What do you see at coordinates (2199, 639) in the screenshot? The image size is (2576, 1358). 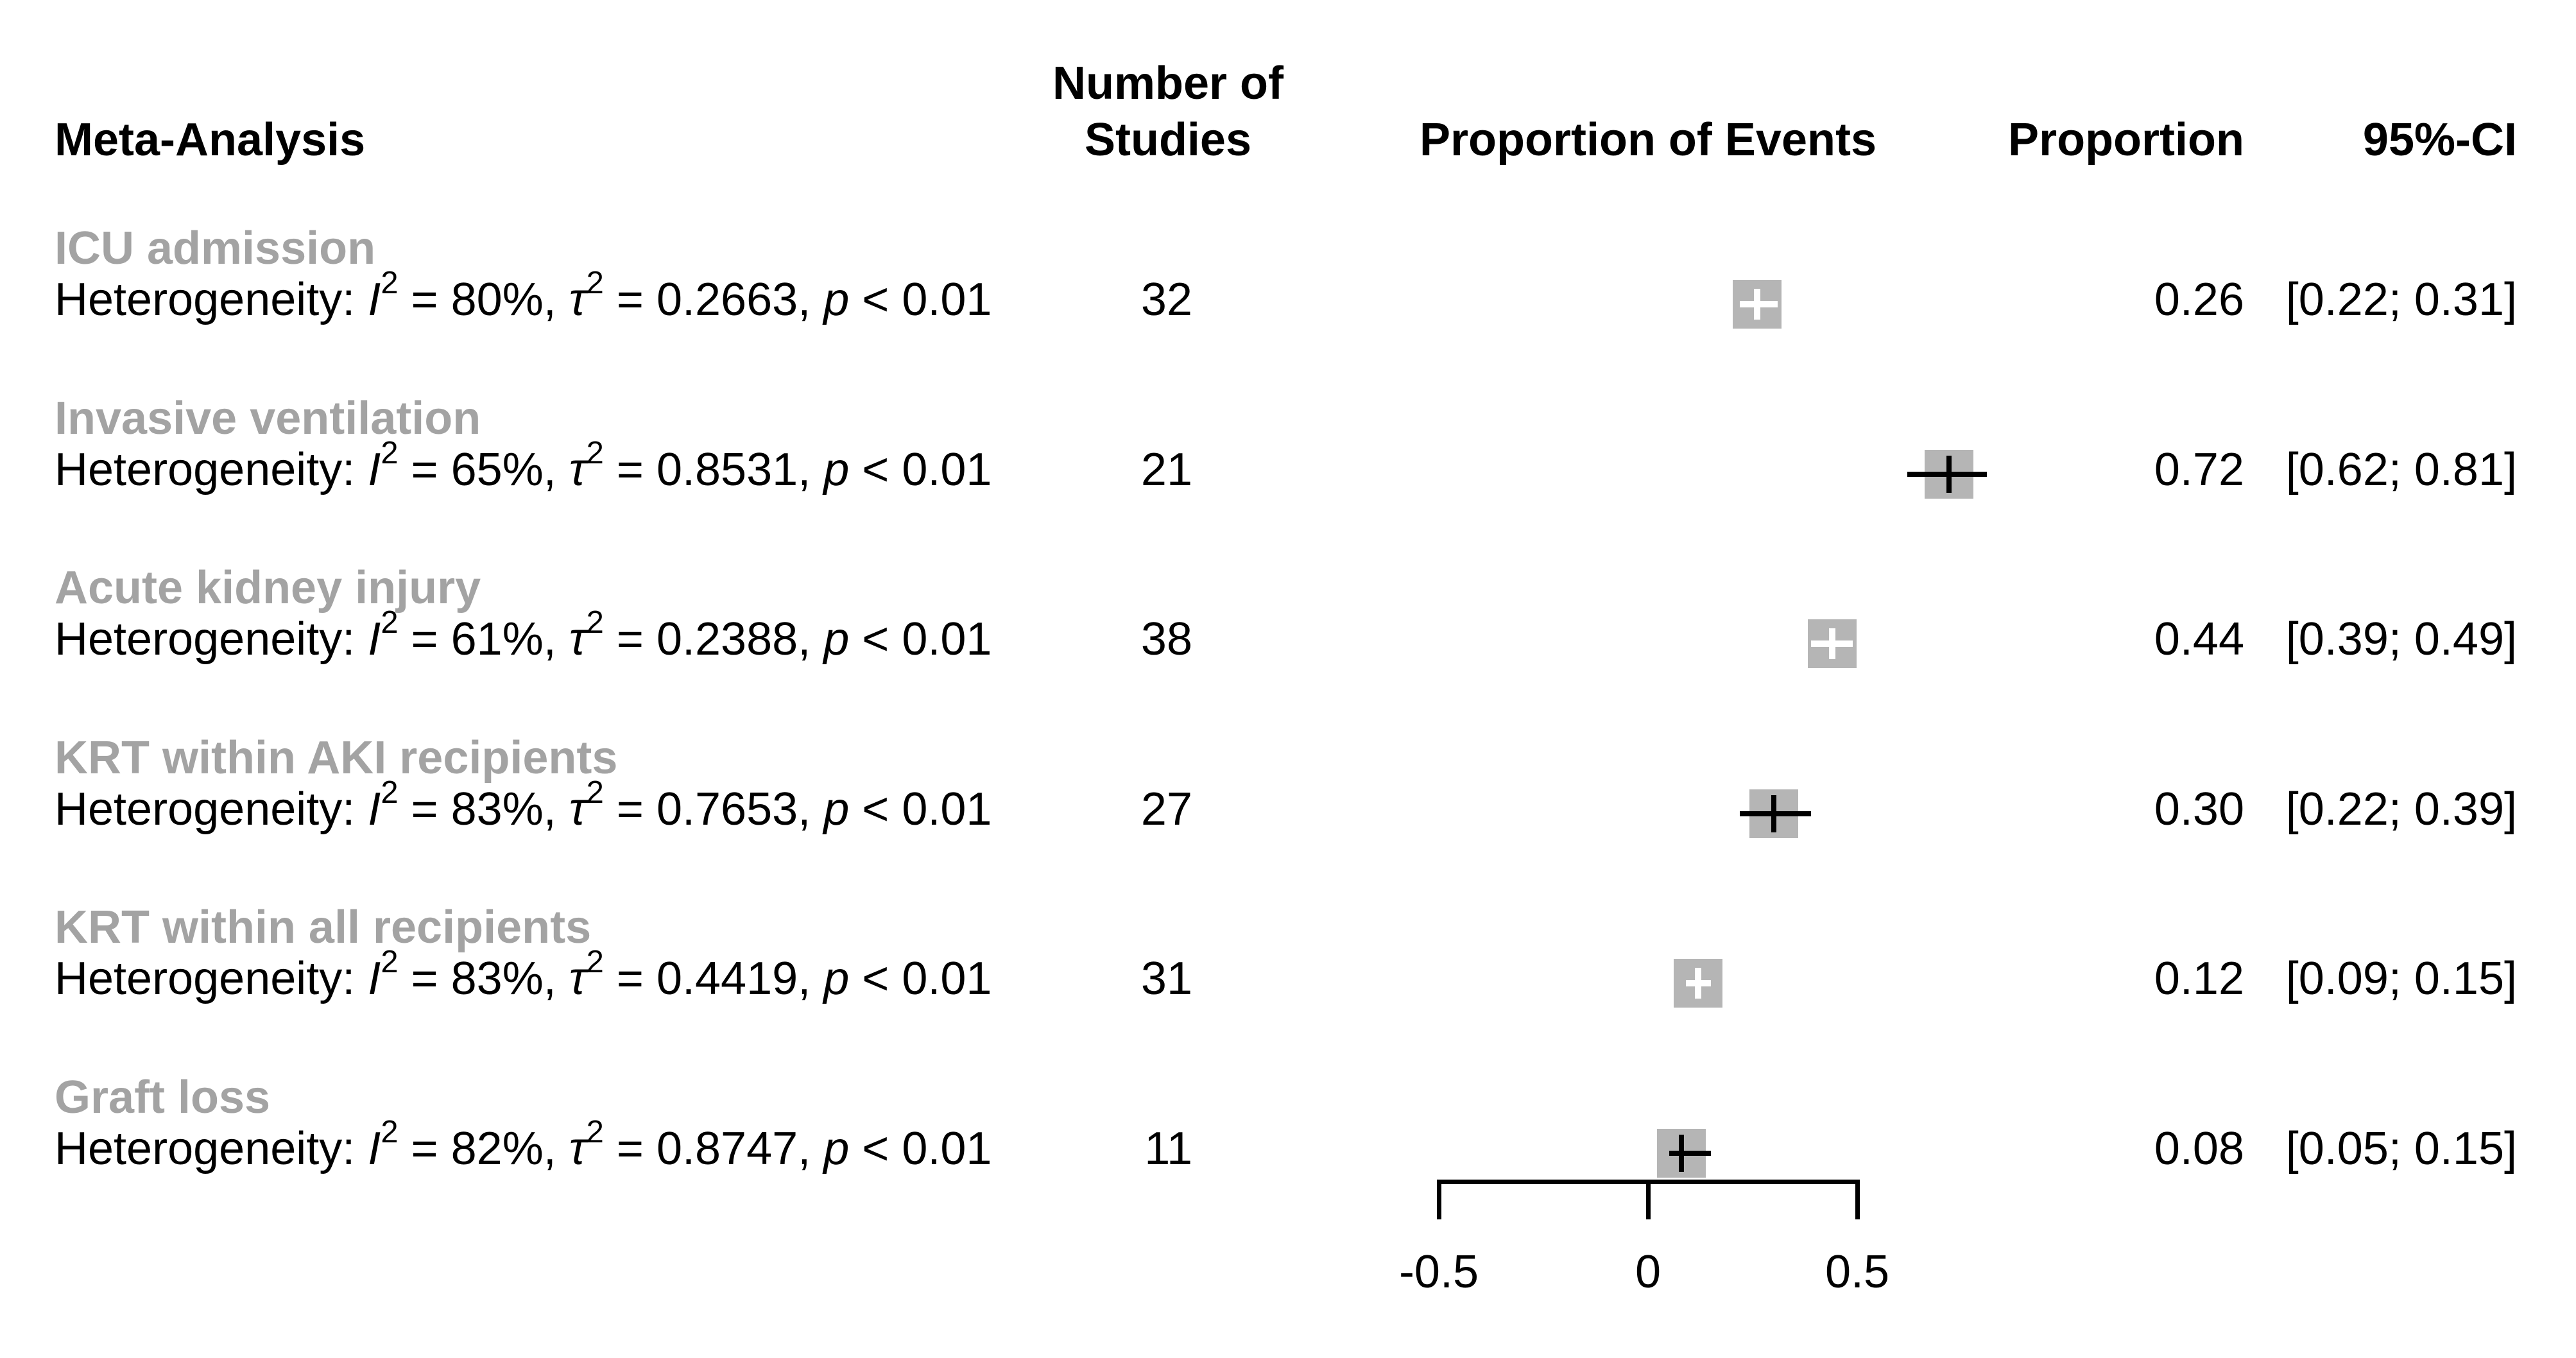 I see `proportion-value: 0.44` at bounding box center [2199, 639].